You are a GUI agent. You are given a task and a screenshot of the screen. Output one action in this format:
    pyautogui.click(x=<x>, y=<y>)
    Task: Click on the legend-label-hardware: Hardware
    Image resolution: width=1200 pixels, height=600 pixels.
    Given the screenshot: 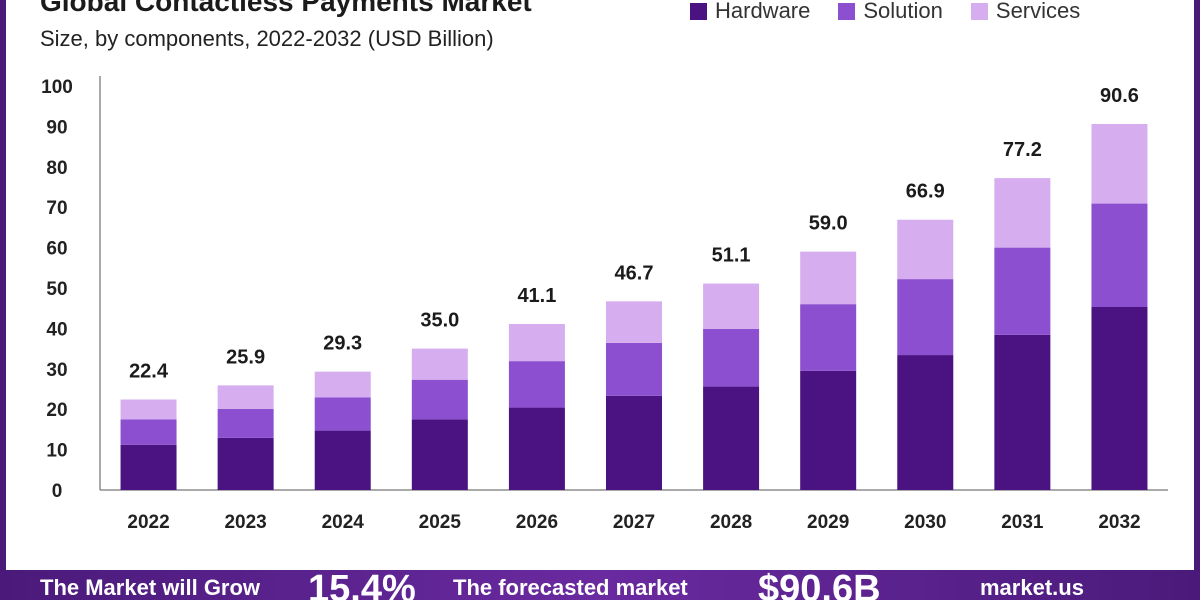 What is the action you would take?
    pyautogui.click(x=763, y=11)
    